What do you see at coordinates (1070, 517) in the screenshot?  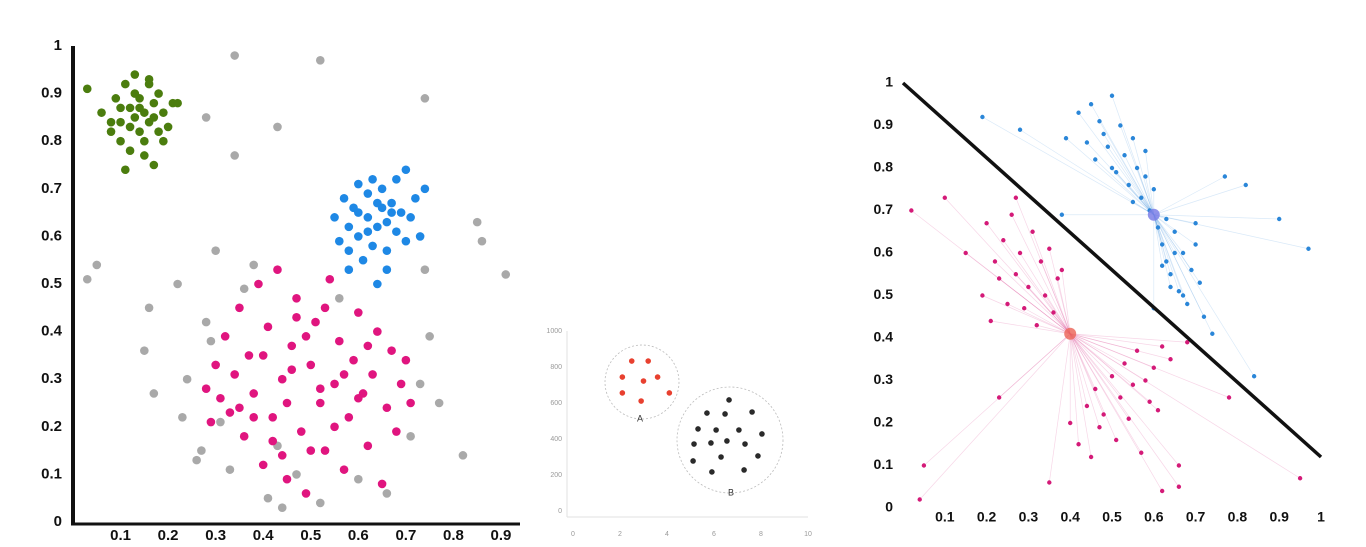 I see `x-tick-label: 0.4` at bounding box center [1070, 517].